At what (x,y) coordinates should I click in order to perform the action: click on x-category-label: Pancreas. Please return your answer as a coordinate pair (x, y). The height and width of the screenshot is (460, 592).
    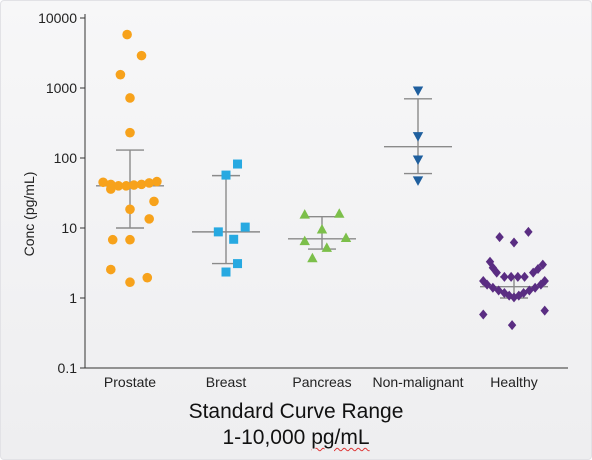
    Looking at the image, I should click on (321, 382).